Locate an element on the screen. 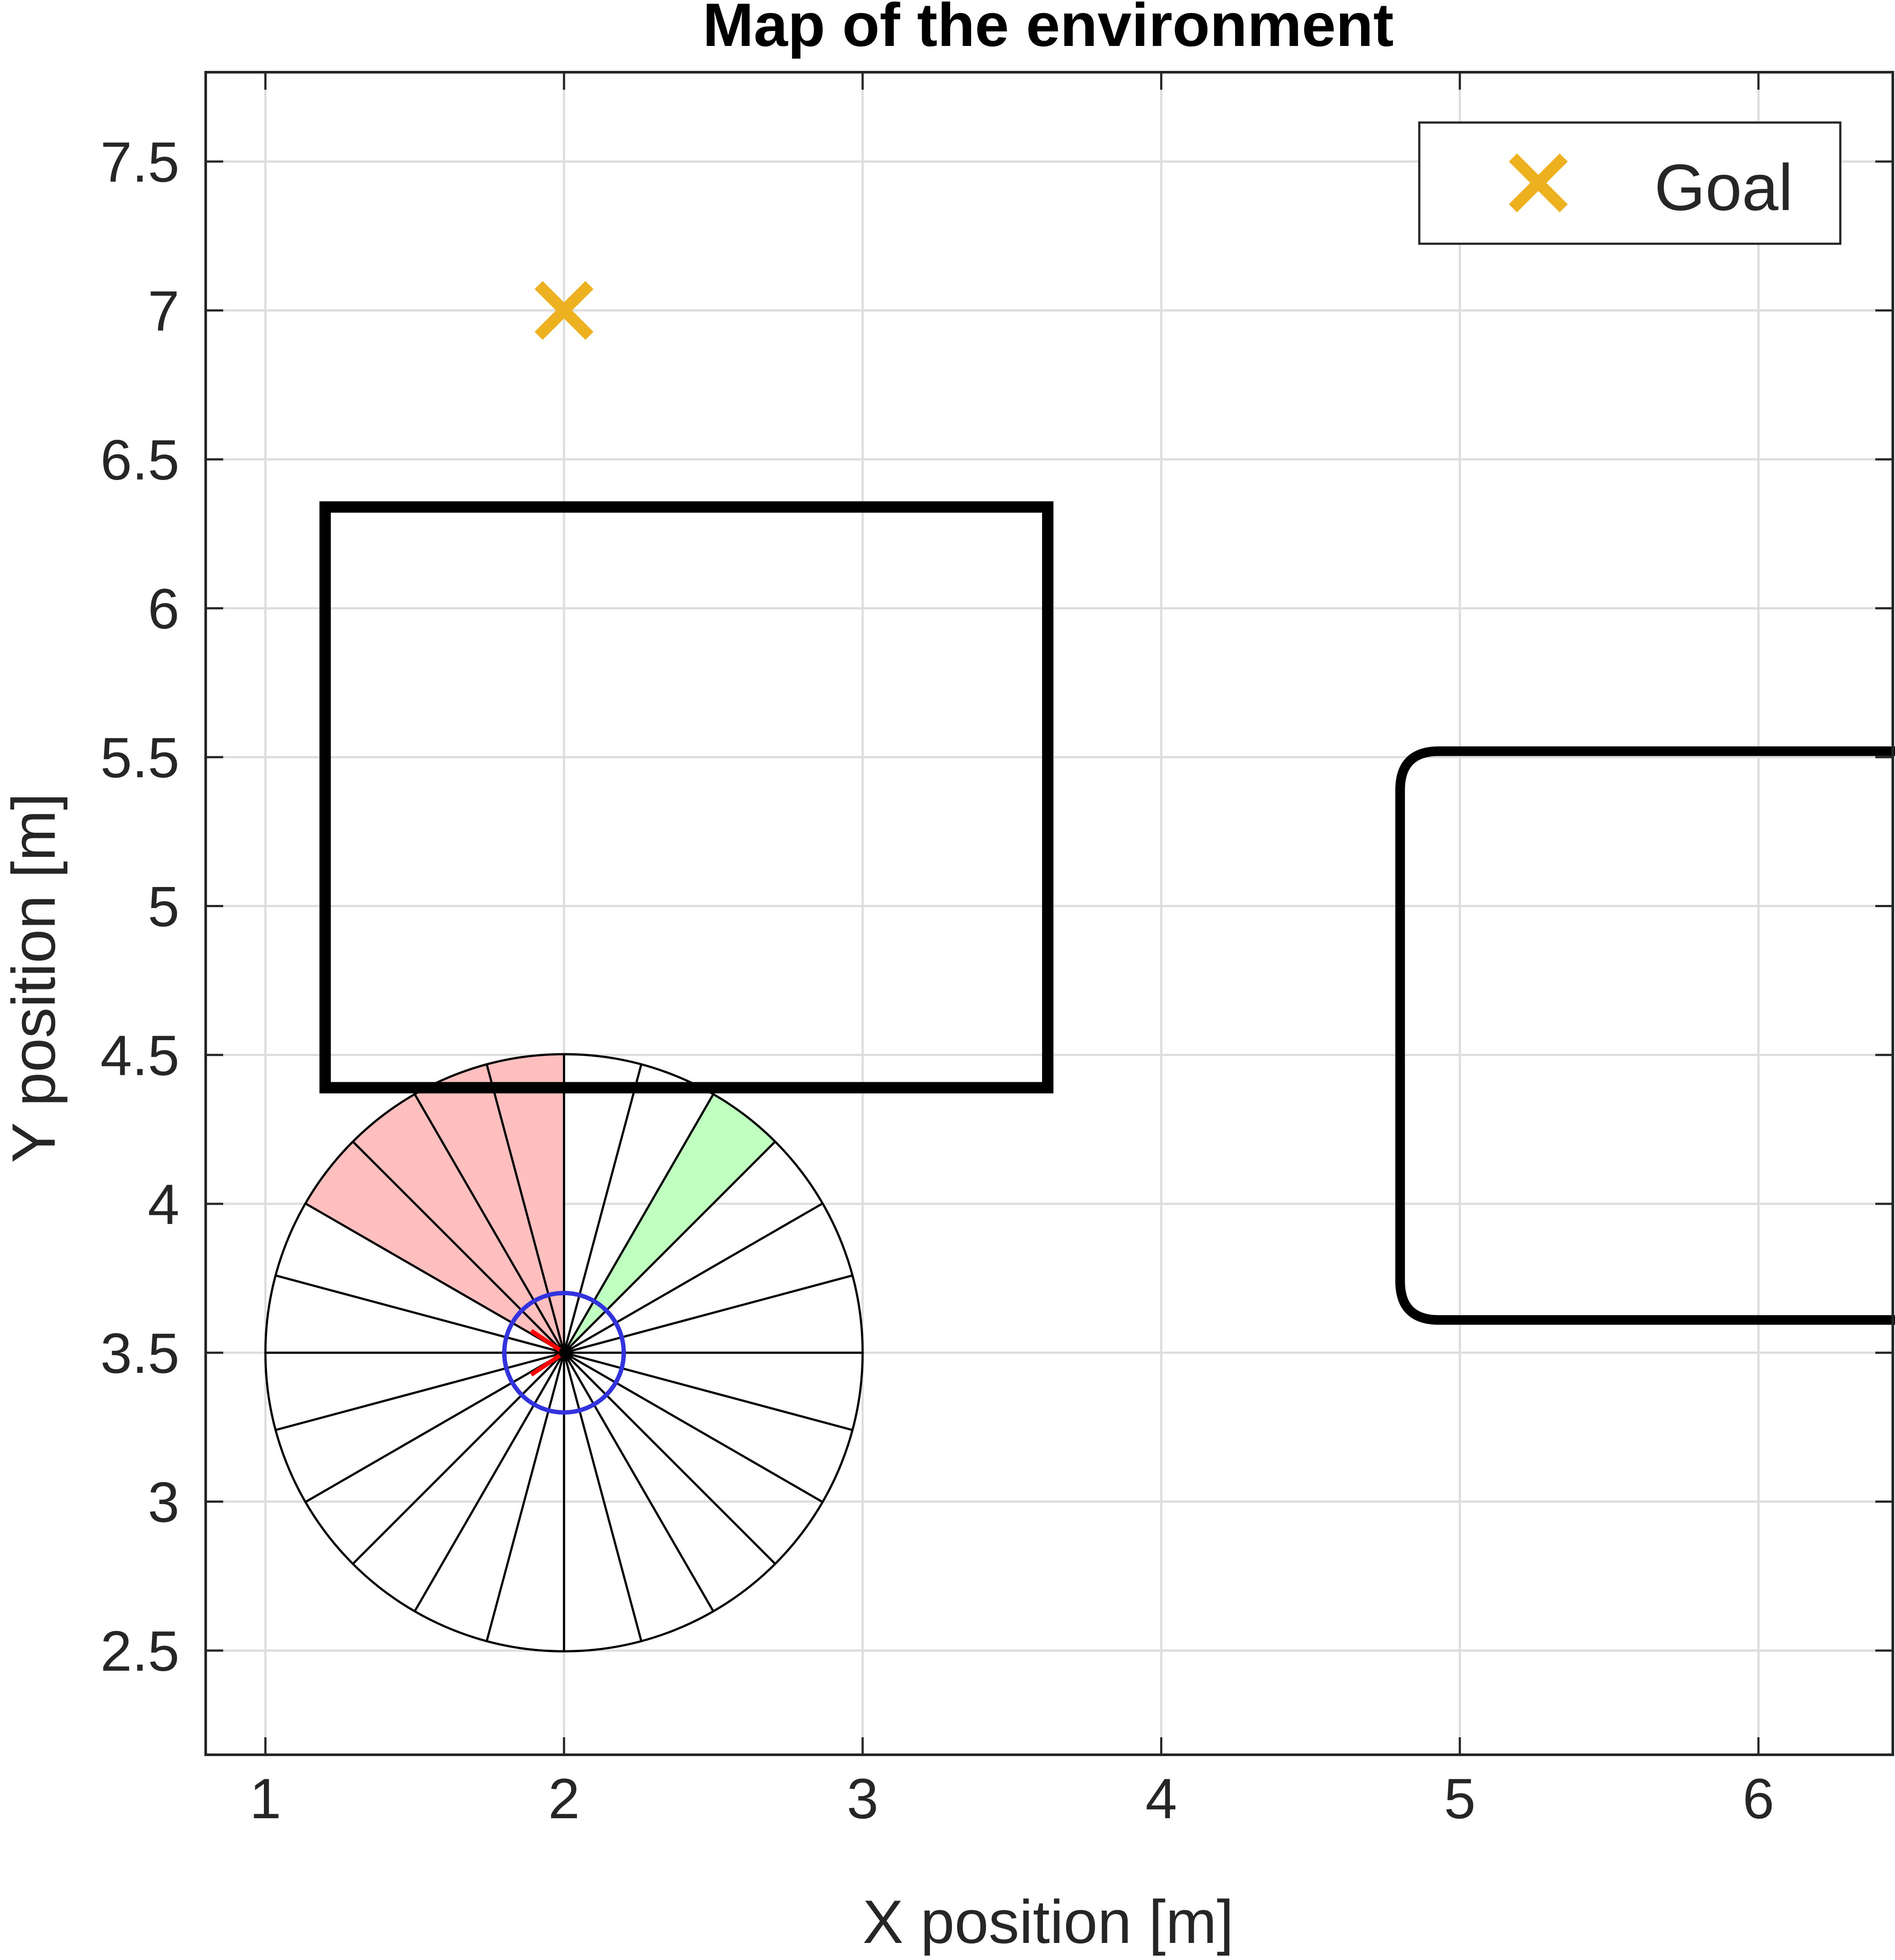 The height and width of the screenshot is (1960, 1895). robot-layer is located at coordinates (564, 1352).